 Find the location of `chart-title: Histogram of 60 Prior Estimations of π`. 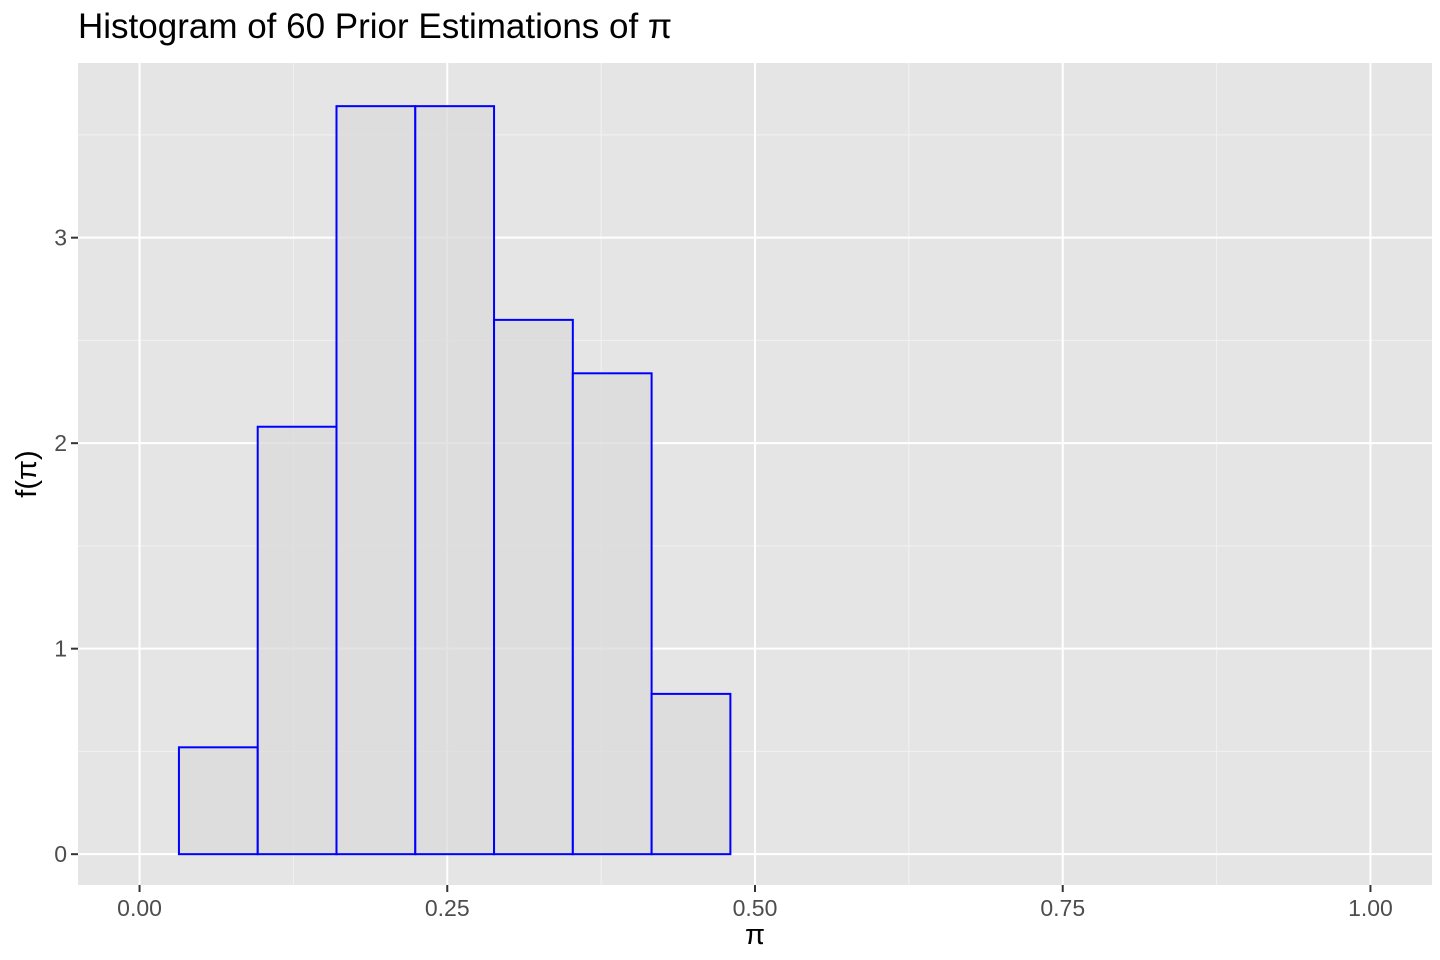

chart-title: Histogram of 60 Prior Estimations of π is located at coordinates (375, 26).